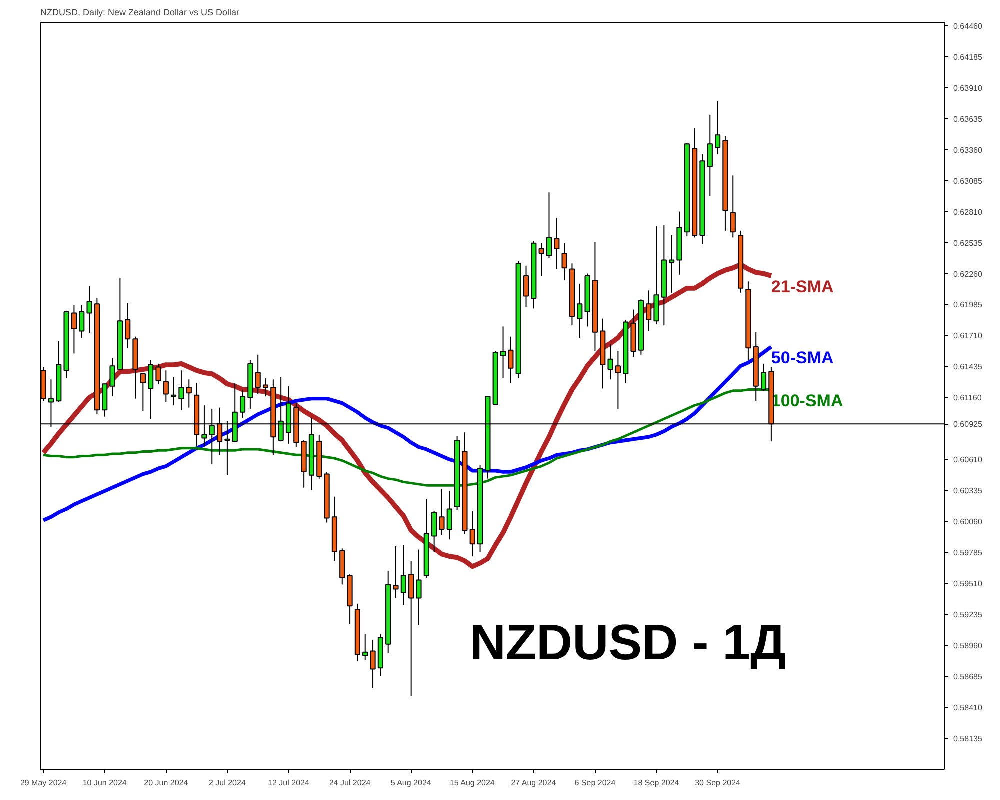 Image resolution: width=1000 pixels, height=800 pixels. I want to click on y-tick-label: 0.58960, so click(968, 646).